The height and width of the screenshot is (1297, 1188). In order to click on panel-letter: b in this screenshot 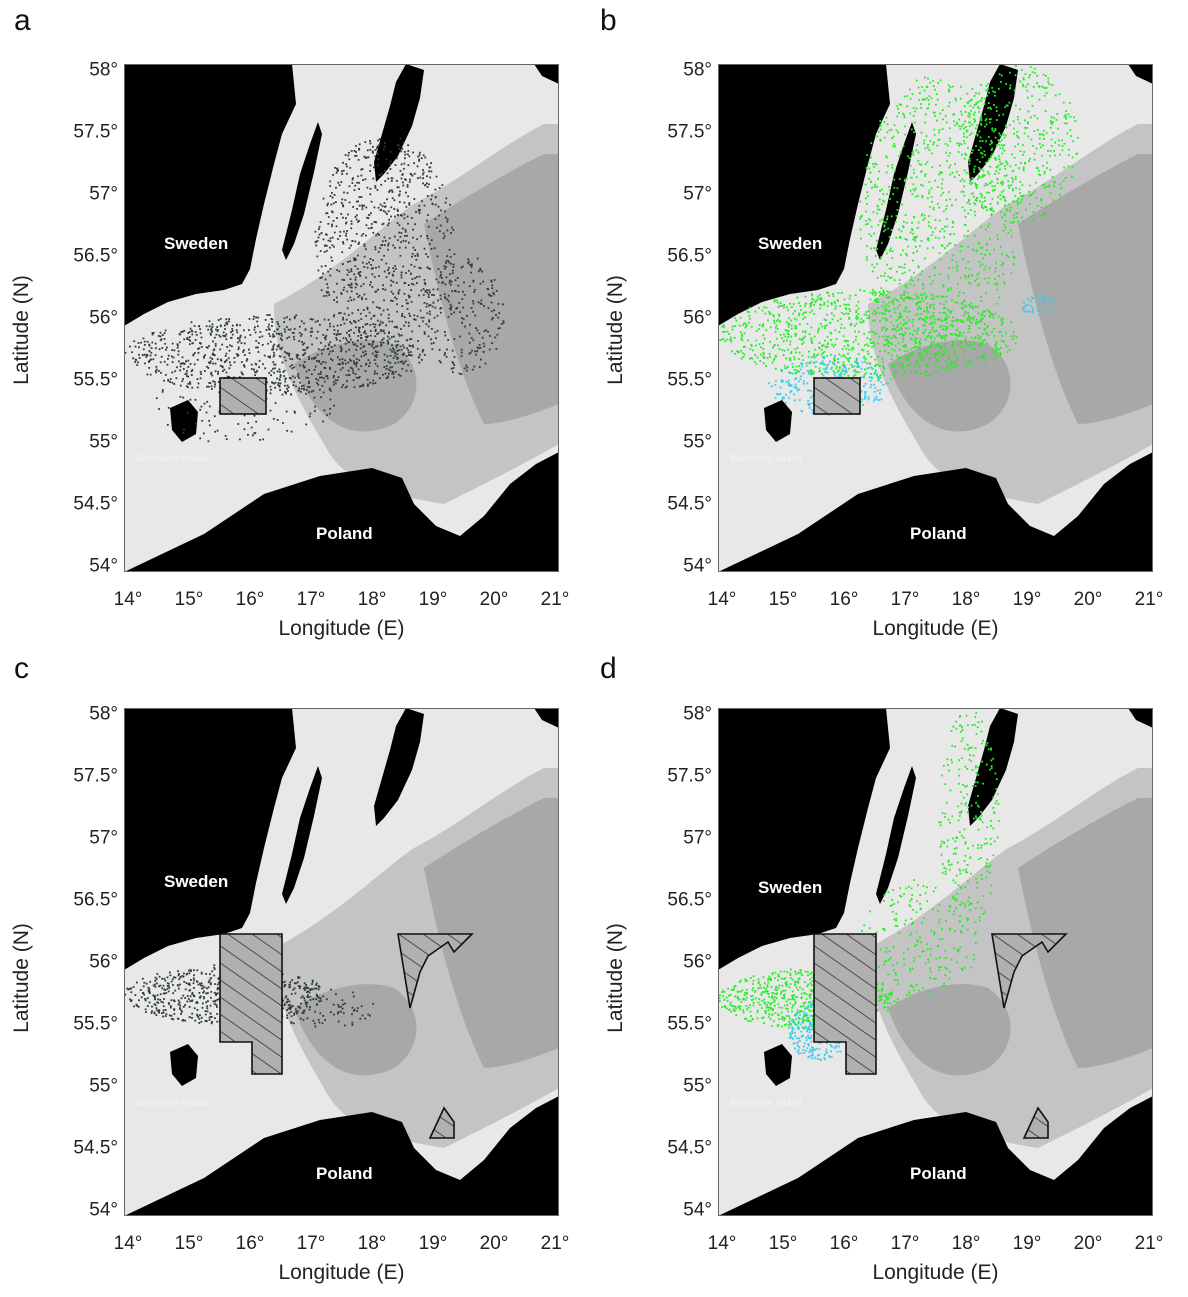, I will do `click(608, 20)`.